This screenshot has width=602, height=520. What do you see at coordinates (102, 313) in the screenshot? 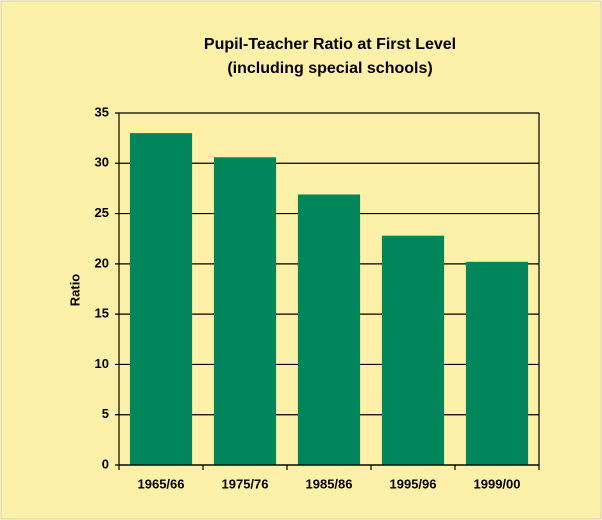
I see `y-tick-label: 15` at bounding box center [102, 313].